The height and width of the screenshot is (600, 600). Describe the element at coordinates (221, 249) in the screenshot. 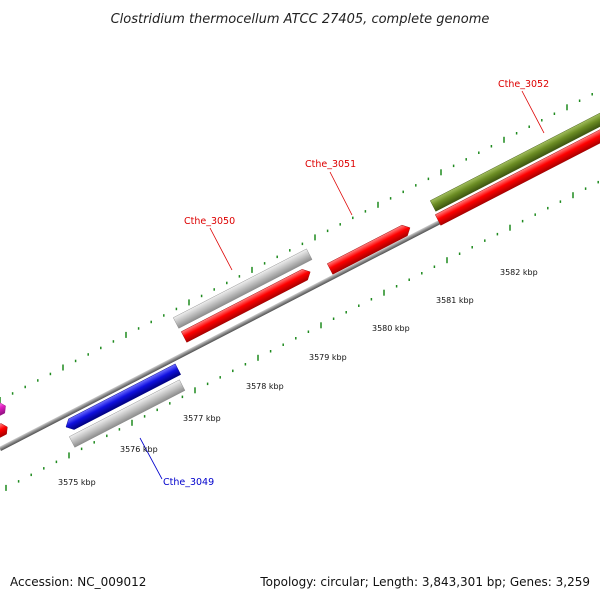

I see `leader-cthe3050` at that location.